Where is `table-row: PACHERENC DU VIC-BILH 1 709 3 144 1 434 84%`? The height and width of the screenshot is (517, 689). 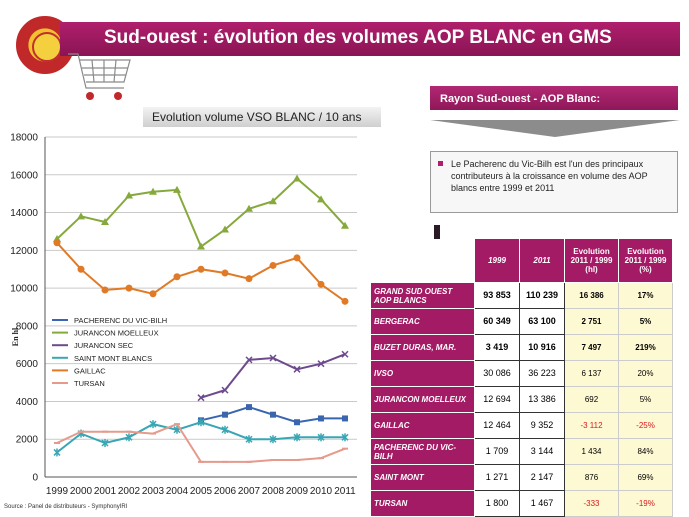 table-row: PACHERENC DU VIC-BILH 1 709 3 144 1 434 84% is located at coordinates (521, 451).